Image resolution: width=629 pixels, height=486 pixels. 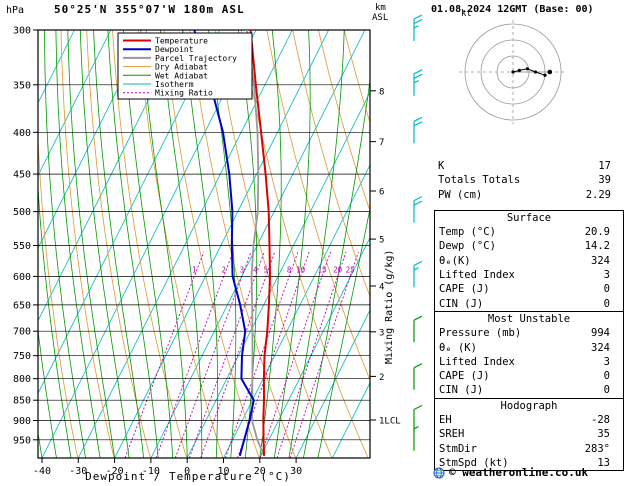 What do you see at coordinates (477, 275) in the screenshot?
I see `stat-label: Lifted Index` at bounding box center [477, 275].